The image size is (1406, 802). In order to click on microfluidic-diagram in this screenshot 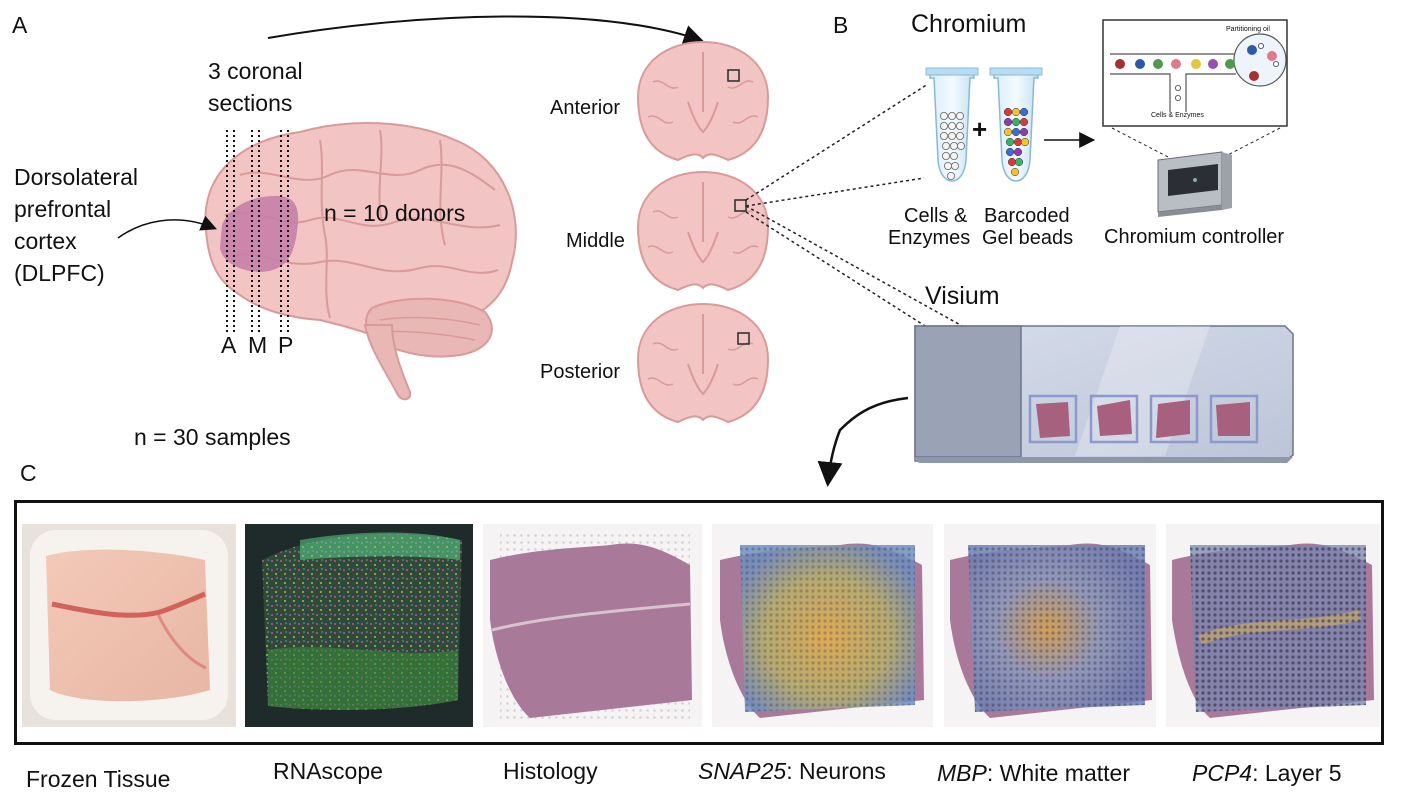, I will do `click(1195, 73)`.